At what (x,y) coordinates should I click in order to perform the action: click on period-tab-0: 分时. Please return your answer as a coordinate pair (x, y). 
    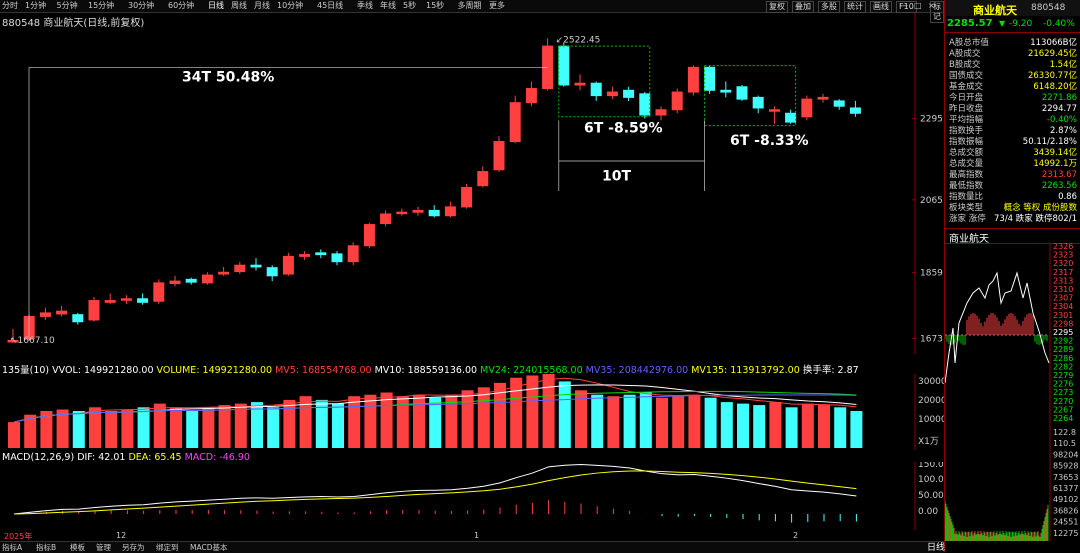
    Looking at the image, I should click on (10, 5).